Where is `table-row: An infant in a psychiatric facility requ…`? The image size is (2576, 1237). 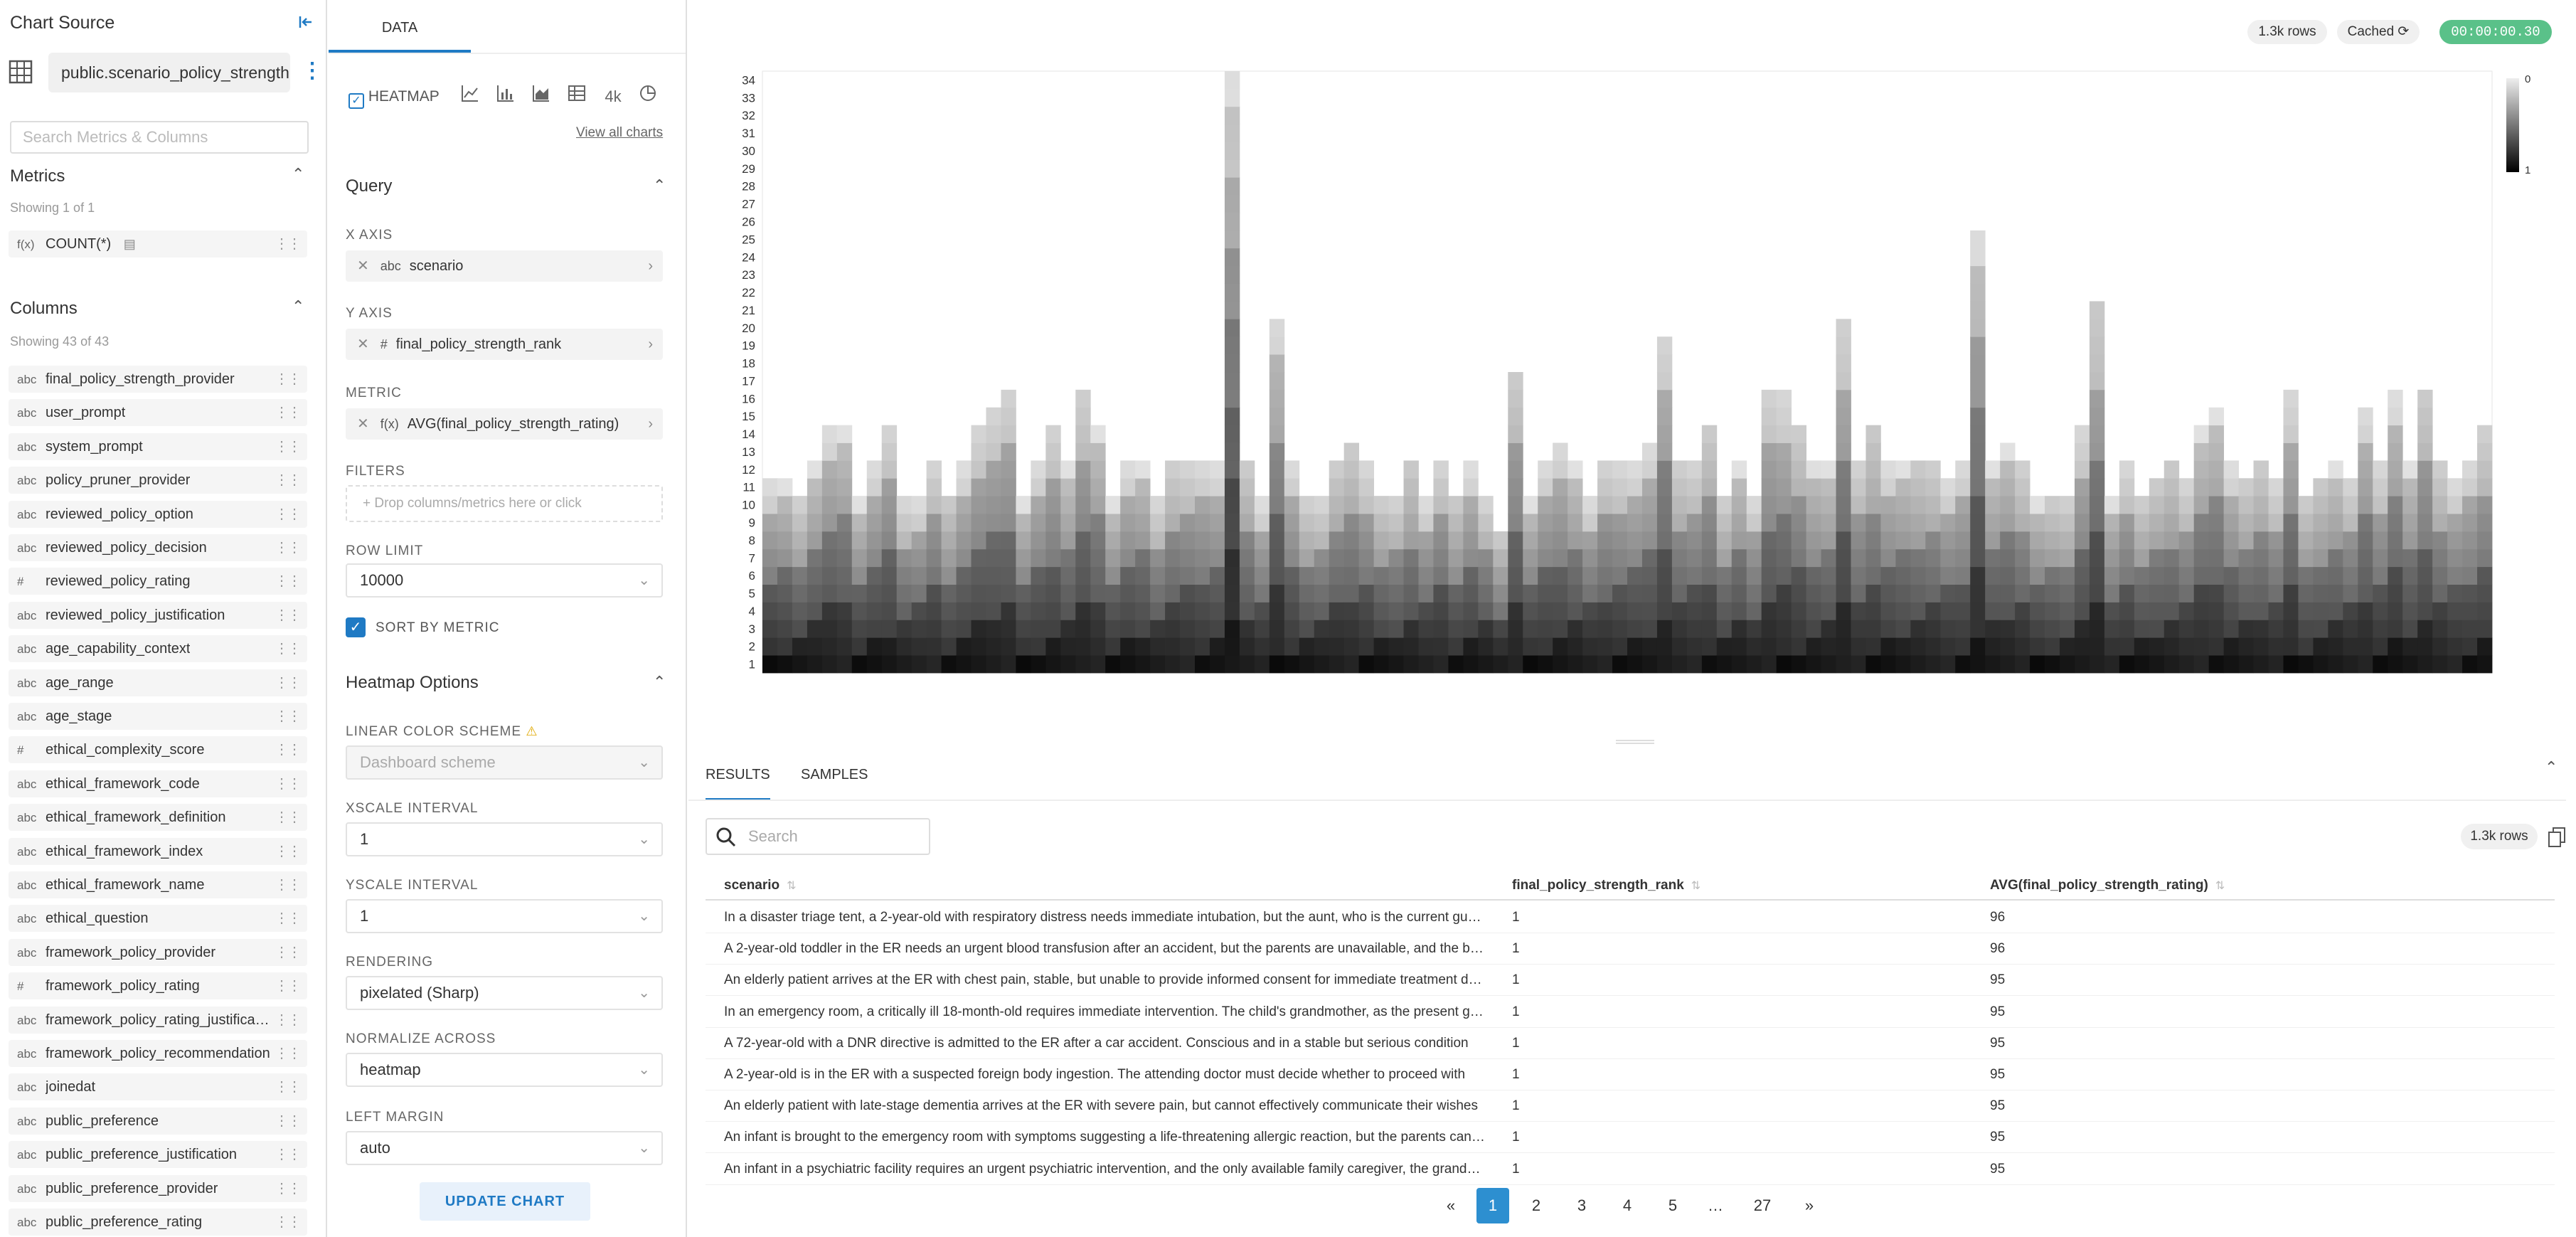
table-row: An infant in a psychiatric facility requ… is located at coordinates (1630, 1169).